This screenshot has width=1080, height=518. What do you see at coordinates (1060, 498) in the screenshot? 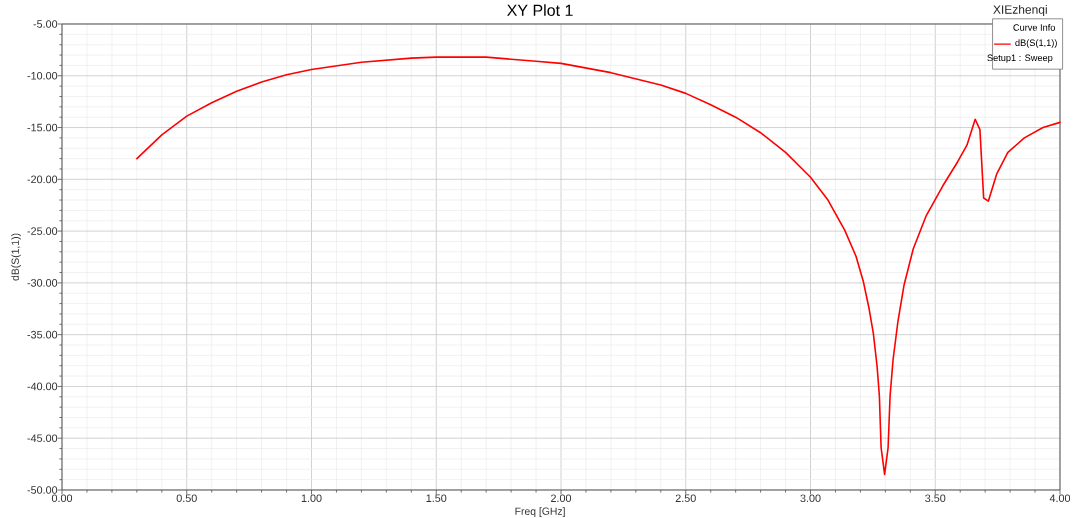
I see `x-tick-label: 4.00` at bounding box center [1060, 498].